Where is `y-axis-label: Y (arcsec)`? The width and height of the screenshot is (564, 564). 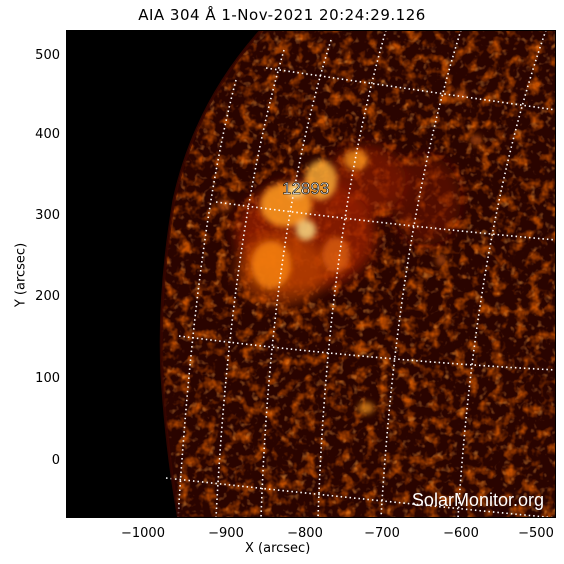 y-axis-label: Y (arcsec) is located at coordinates (21, 275).